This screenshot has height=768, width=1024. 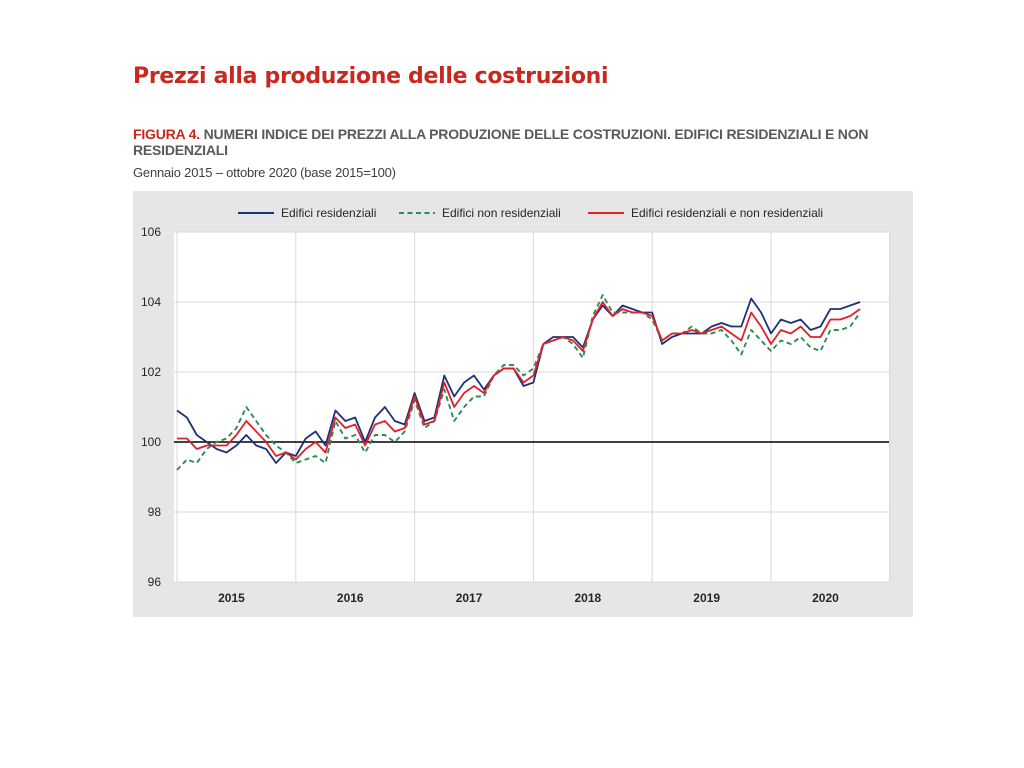 What do you see at coordinates (151, 372) in the screenshot?
I see `y-tick-label: 102` at bounding box center [151, 372].